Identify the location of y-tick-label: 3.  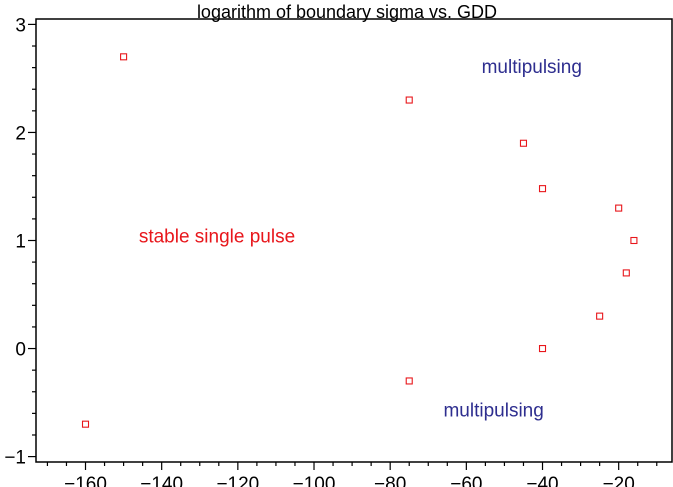
(20, 25).